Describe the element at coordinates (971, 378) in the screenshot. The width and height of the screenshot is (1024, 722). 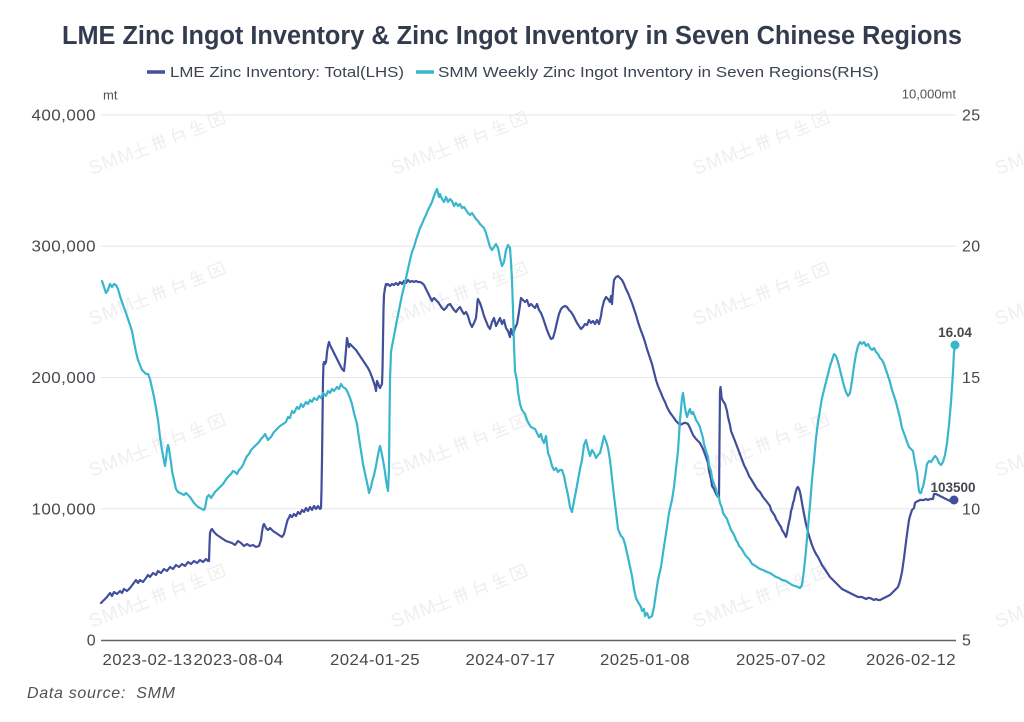
I see `svg-text: 15` at that location.